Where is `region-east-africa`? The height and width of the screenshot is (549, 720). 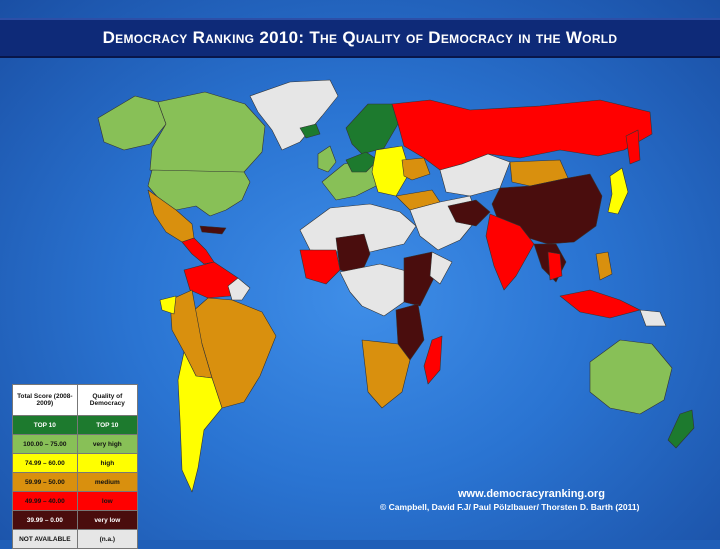
region-east-africa is located at coordinates (420, 279).